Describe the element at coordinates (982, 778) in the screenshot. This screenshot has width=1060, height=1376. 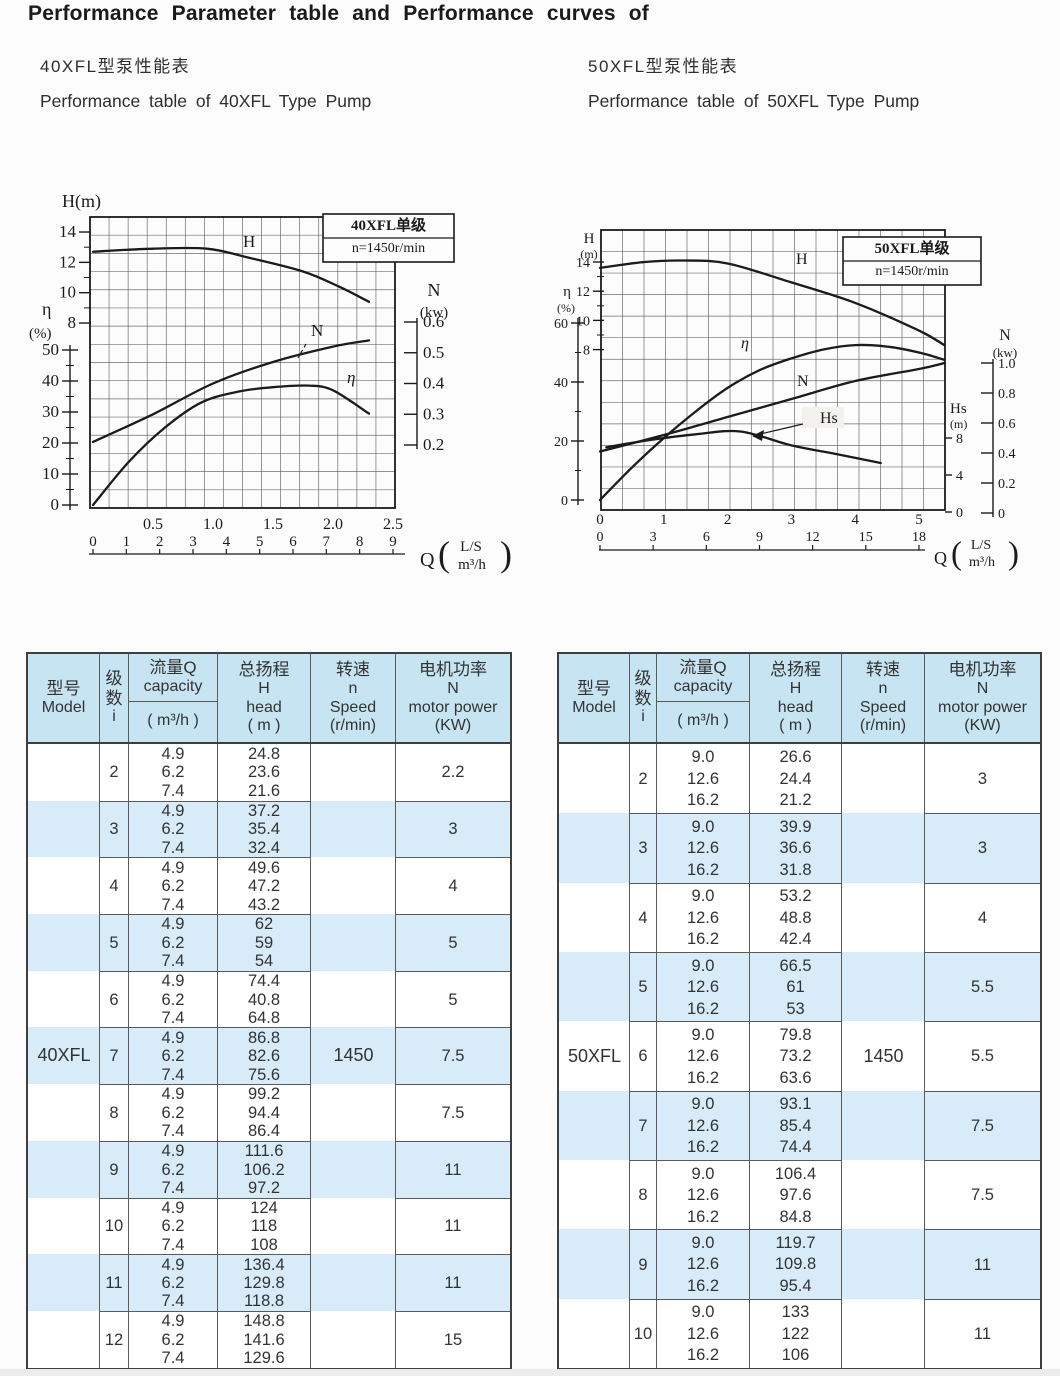
I see `power-cell: 3` at that location.